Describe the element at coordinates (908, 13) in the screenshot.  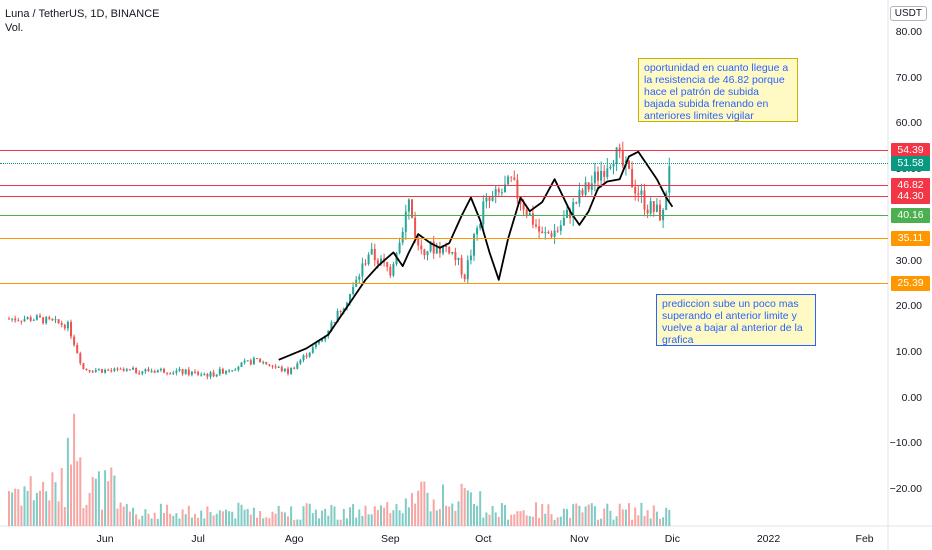
I see `currency-button: USDT` at that location.